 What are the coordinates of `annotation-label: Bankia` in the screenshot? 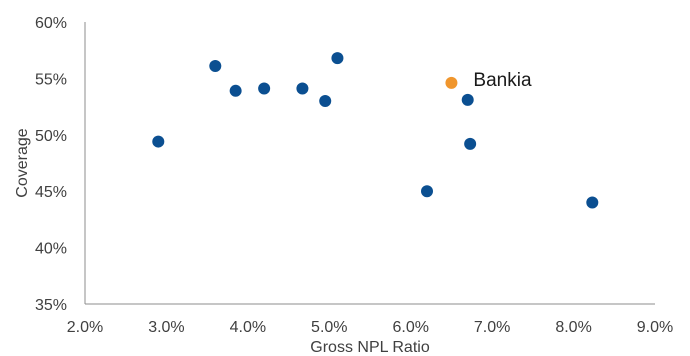 It's located at (502, 80).